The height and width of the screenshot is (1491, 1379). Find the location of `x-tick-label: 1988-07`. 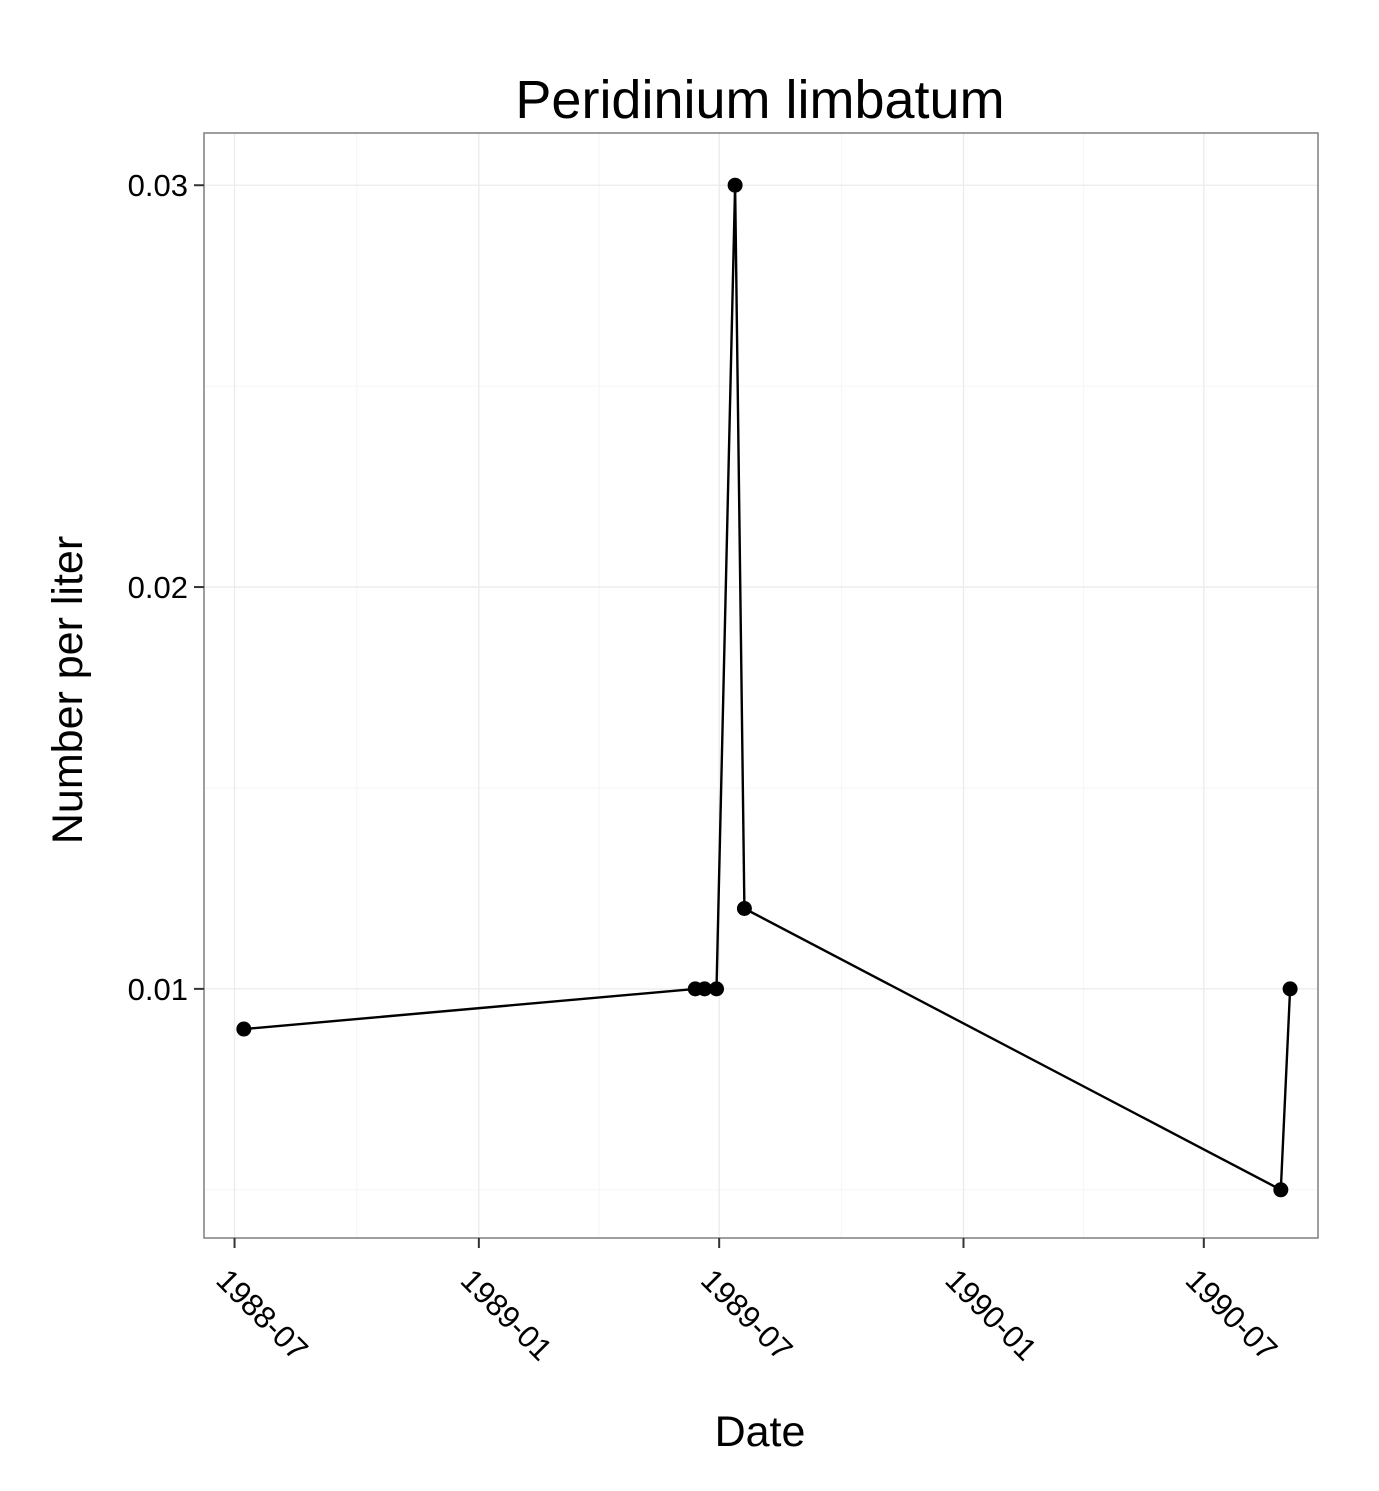

x-tick-label: 1988-07 is located at coordinates (262, 1314).